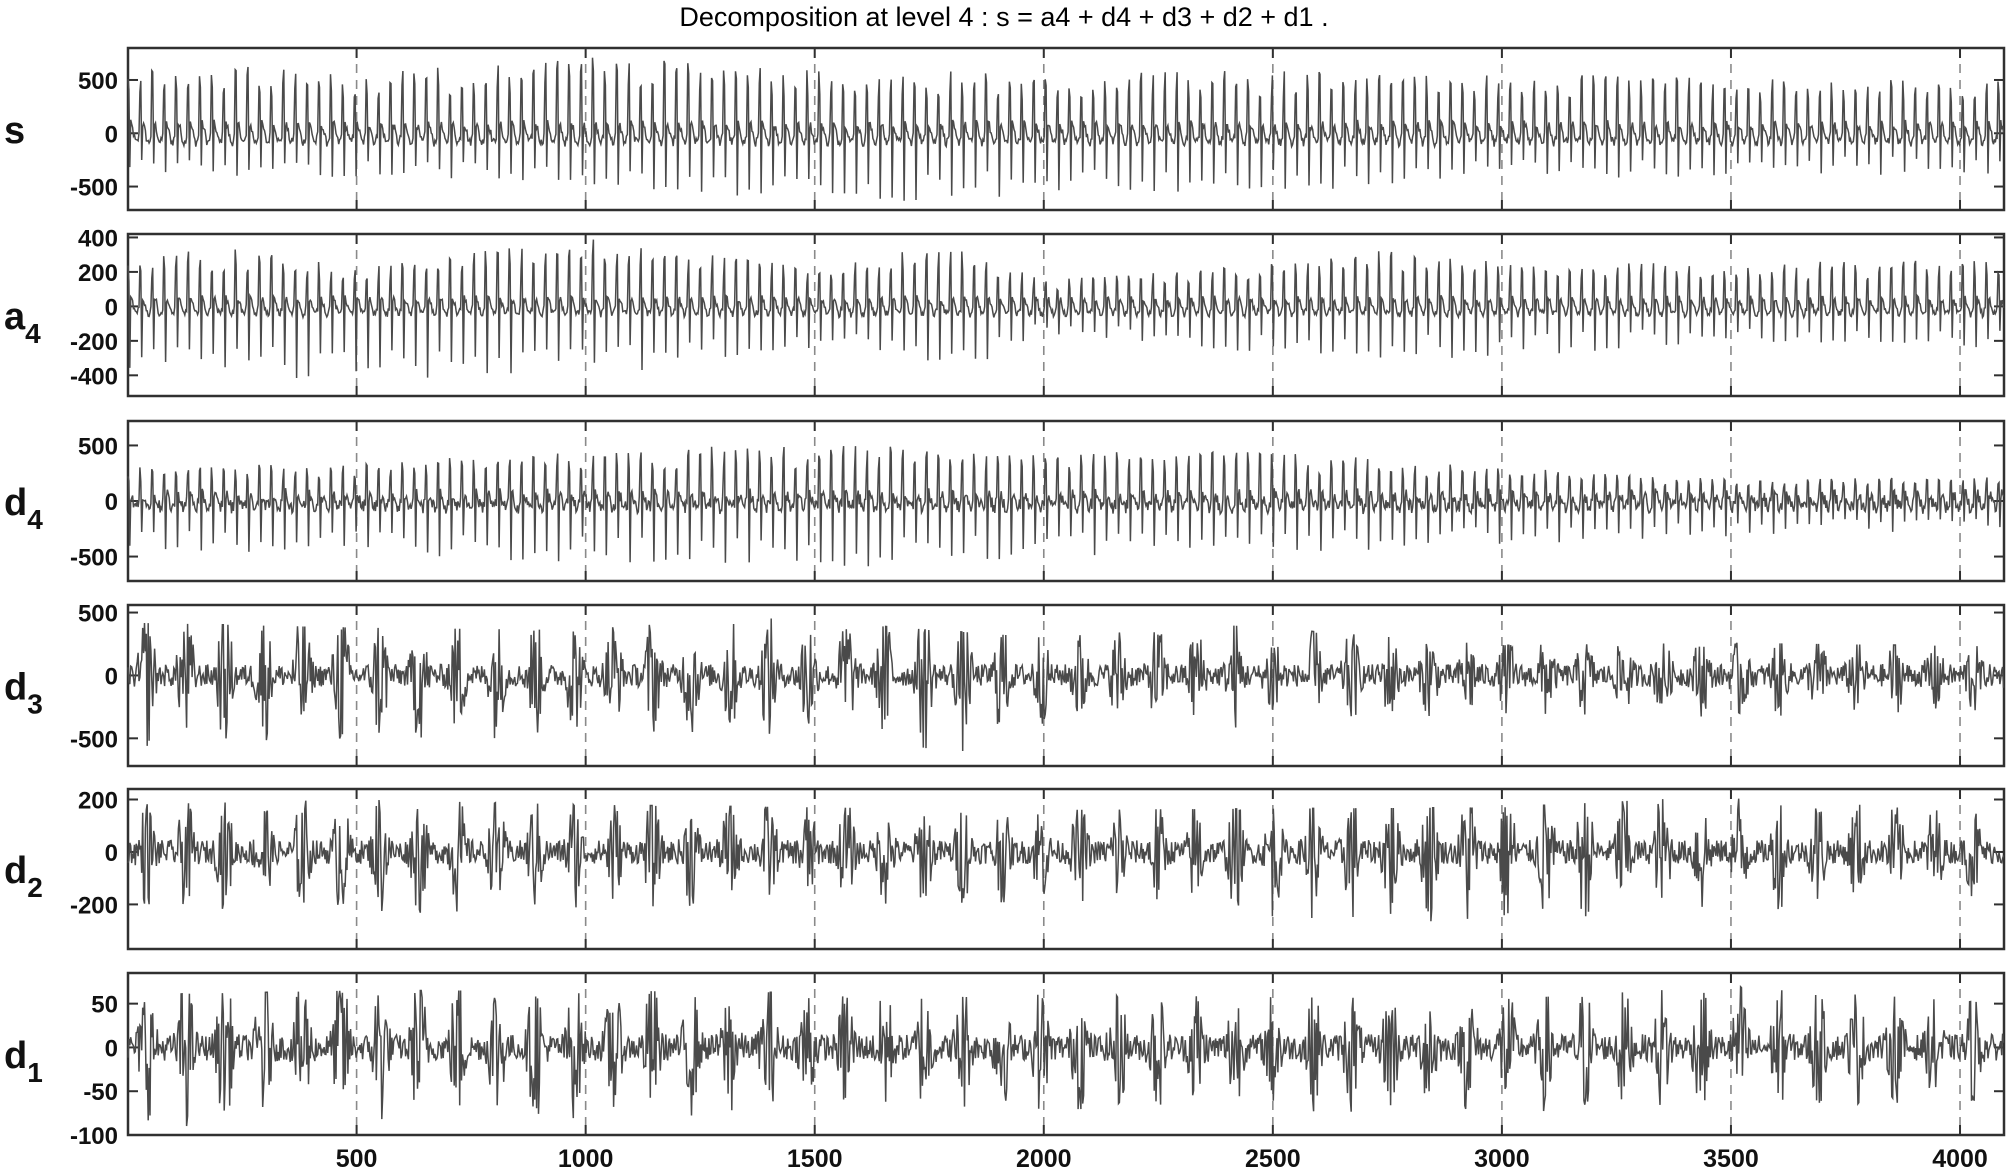  I want to click on subplot-label: d1, so click(23, 1061).